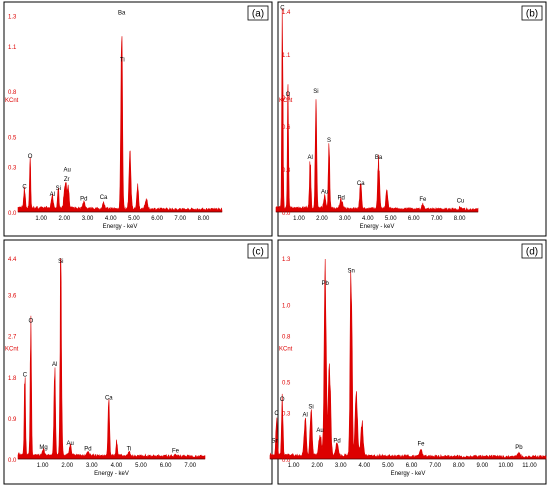  I want to click on y-tick-label: 1.0, so click(286, 306).